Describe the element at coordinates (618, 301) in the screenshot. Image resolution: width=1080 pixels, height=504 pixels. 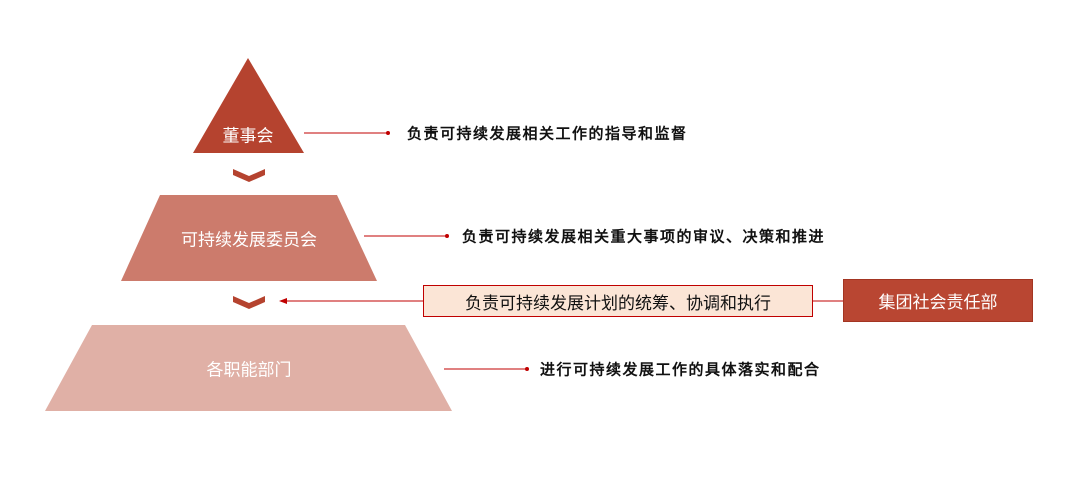
I see `plan-box: 负责可持续发展计划的统筹、协调和执行` at that location.